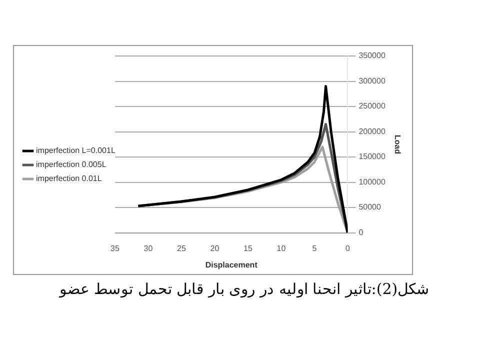 This screenshot has height=349, width=489. What do you see at coordinates (149, 248) in the screenshot?
I see `x-tick-label: 30` at bounding box center [149, 248].